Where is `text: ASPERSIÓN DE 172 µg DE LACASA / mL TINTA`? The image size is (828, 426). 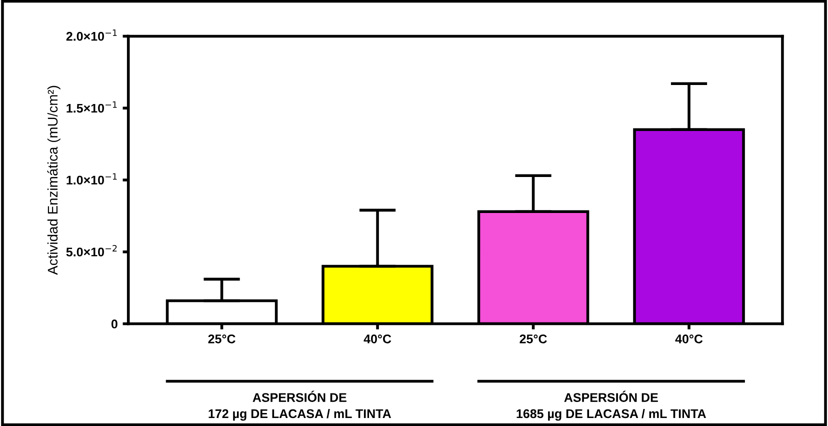
text: ASPERSIÓN DE 172 µg DE LACASA / mL TINTA is located at coordinates (300, 405).